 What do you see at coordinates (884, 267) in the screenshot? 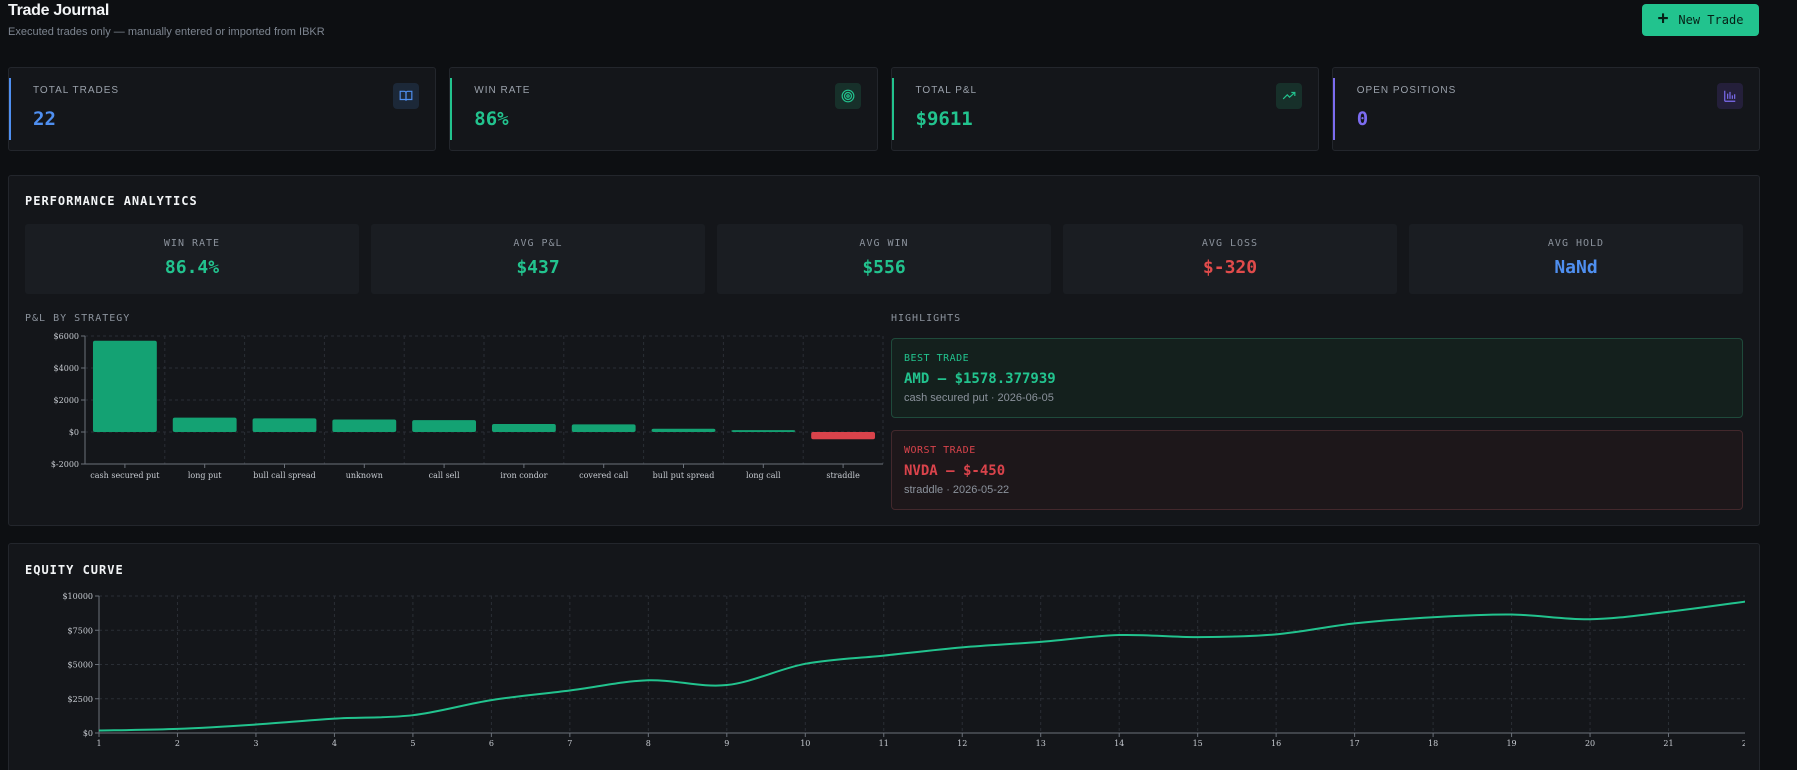
I see `metric-value: $556` at bounding box center [884, 267].